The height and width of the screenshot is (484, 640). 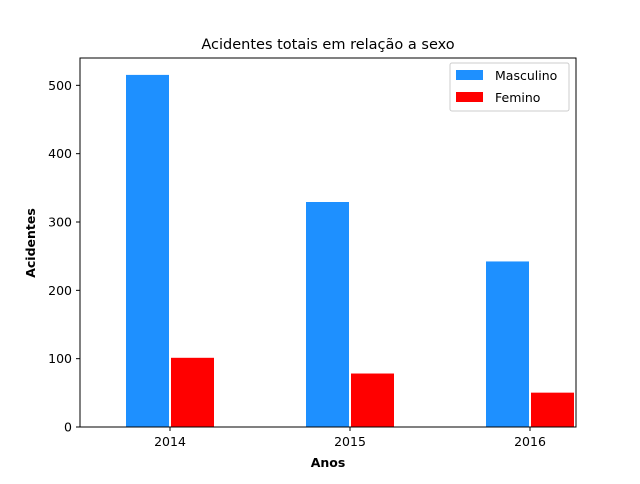 What do you see at coordinates (469, 97) in the screenshot?
I see `legend-swatch-femino` at bounding box center [469, 97].